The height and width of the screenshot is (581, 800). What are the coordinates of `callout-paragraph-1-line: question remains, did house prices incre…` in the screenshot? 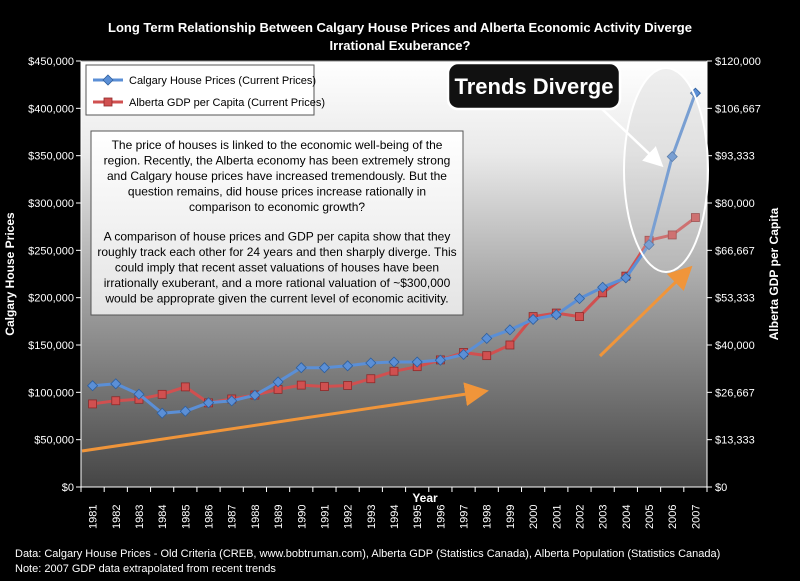 It's located at (277, 192).